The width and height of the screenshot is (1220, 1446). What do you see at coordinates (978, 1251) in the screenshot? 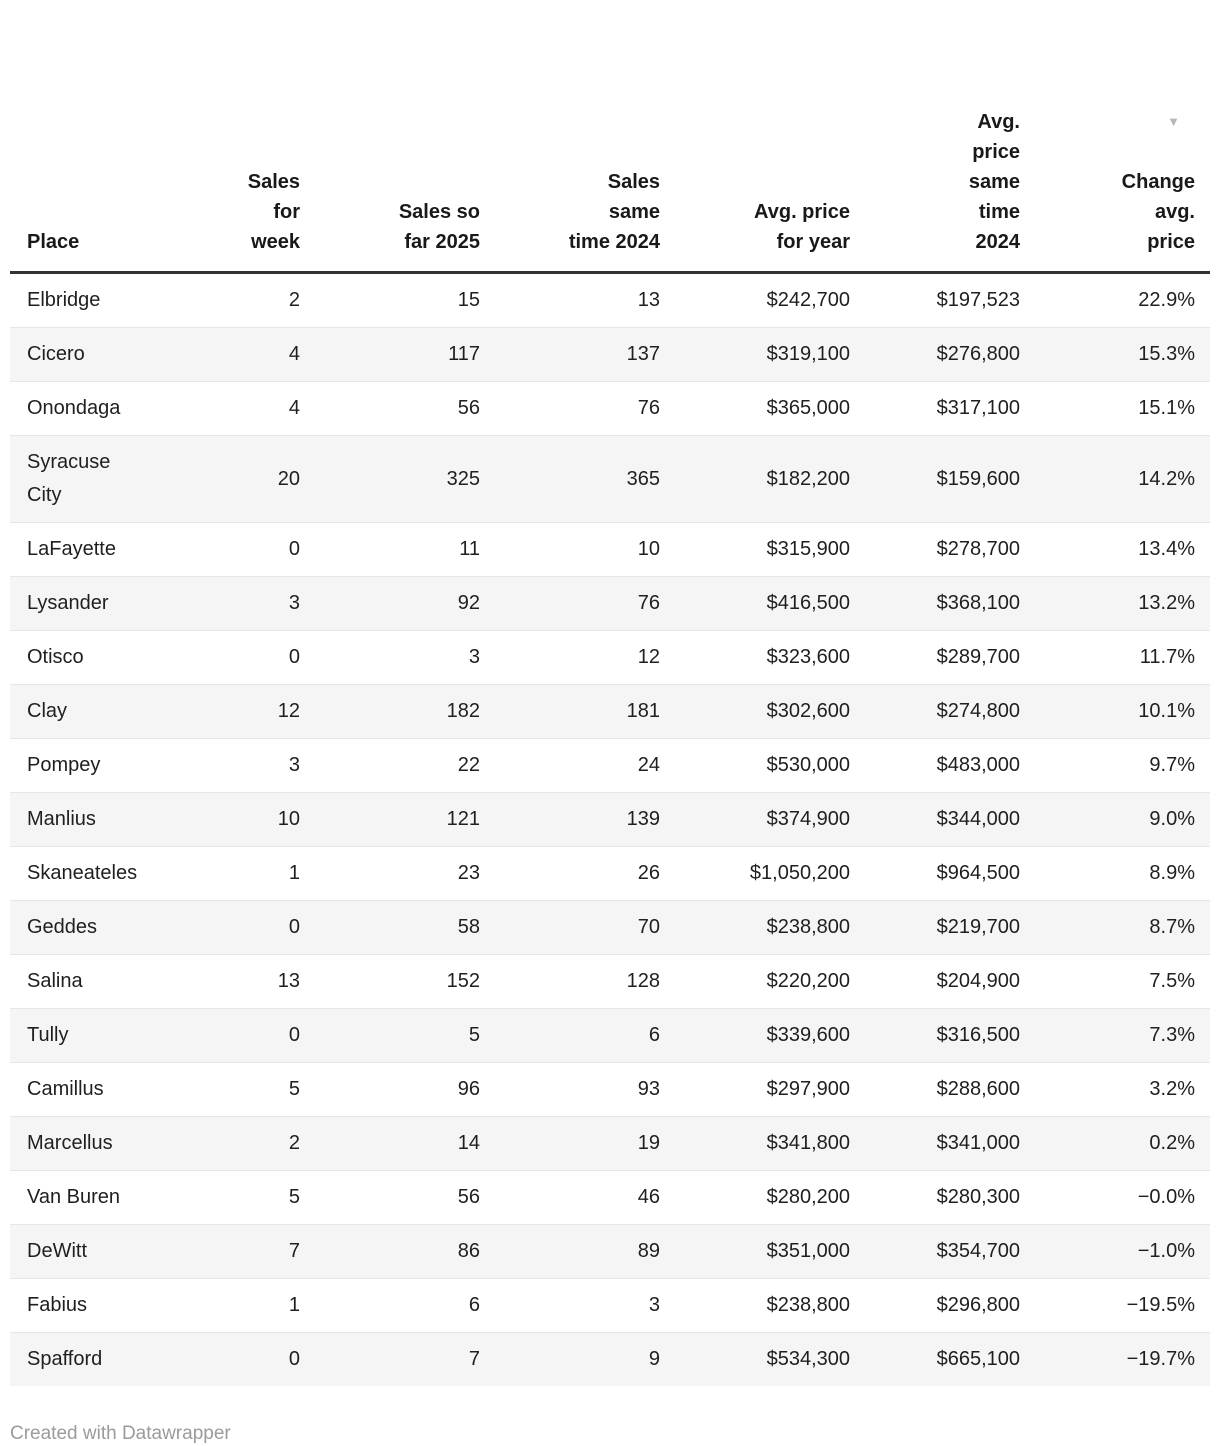
I see `cell-avg_price_2024: $354,700` at bounding box center [978, 1251].